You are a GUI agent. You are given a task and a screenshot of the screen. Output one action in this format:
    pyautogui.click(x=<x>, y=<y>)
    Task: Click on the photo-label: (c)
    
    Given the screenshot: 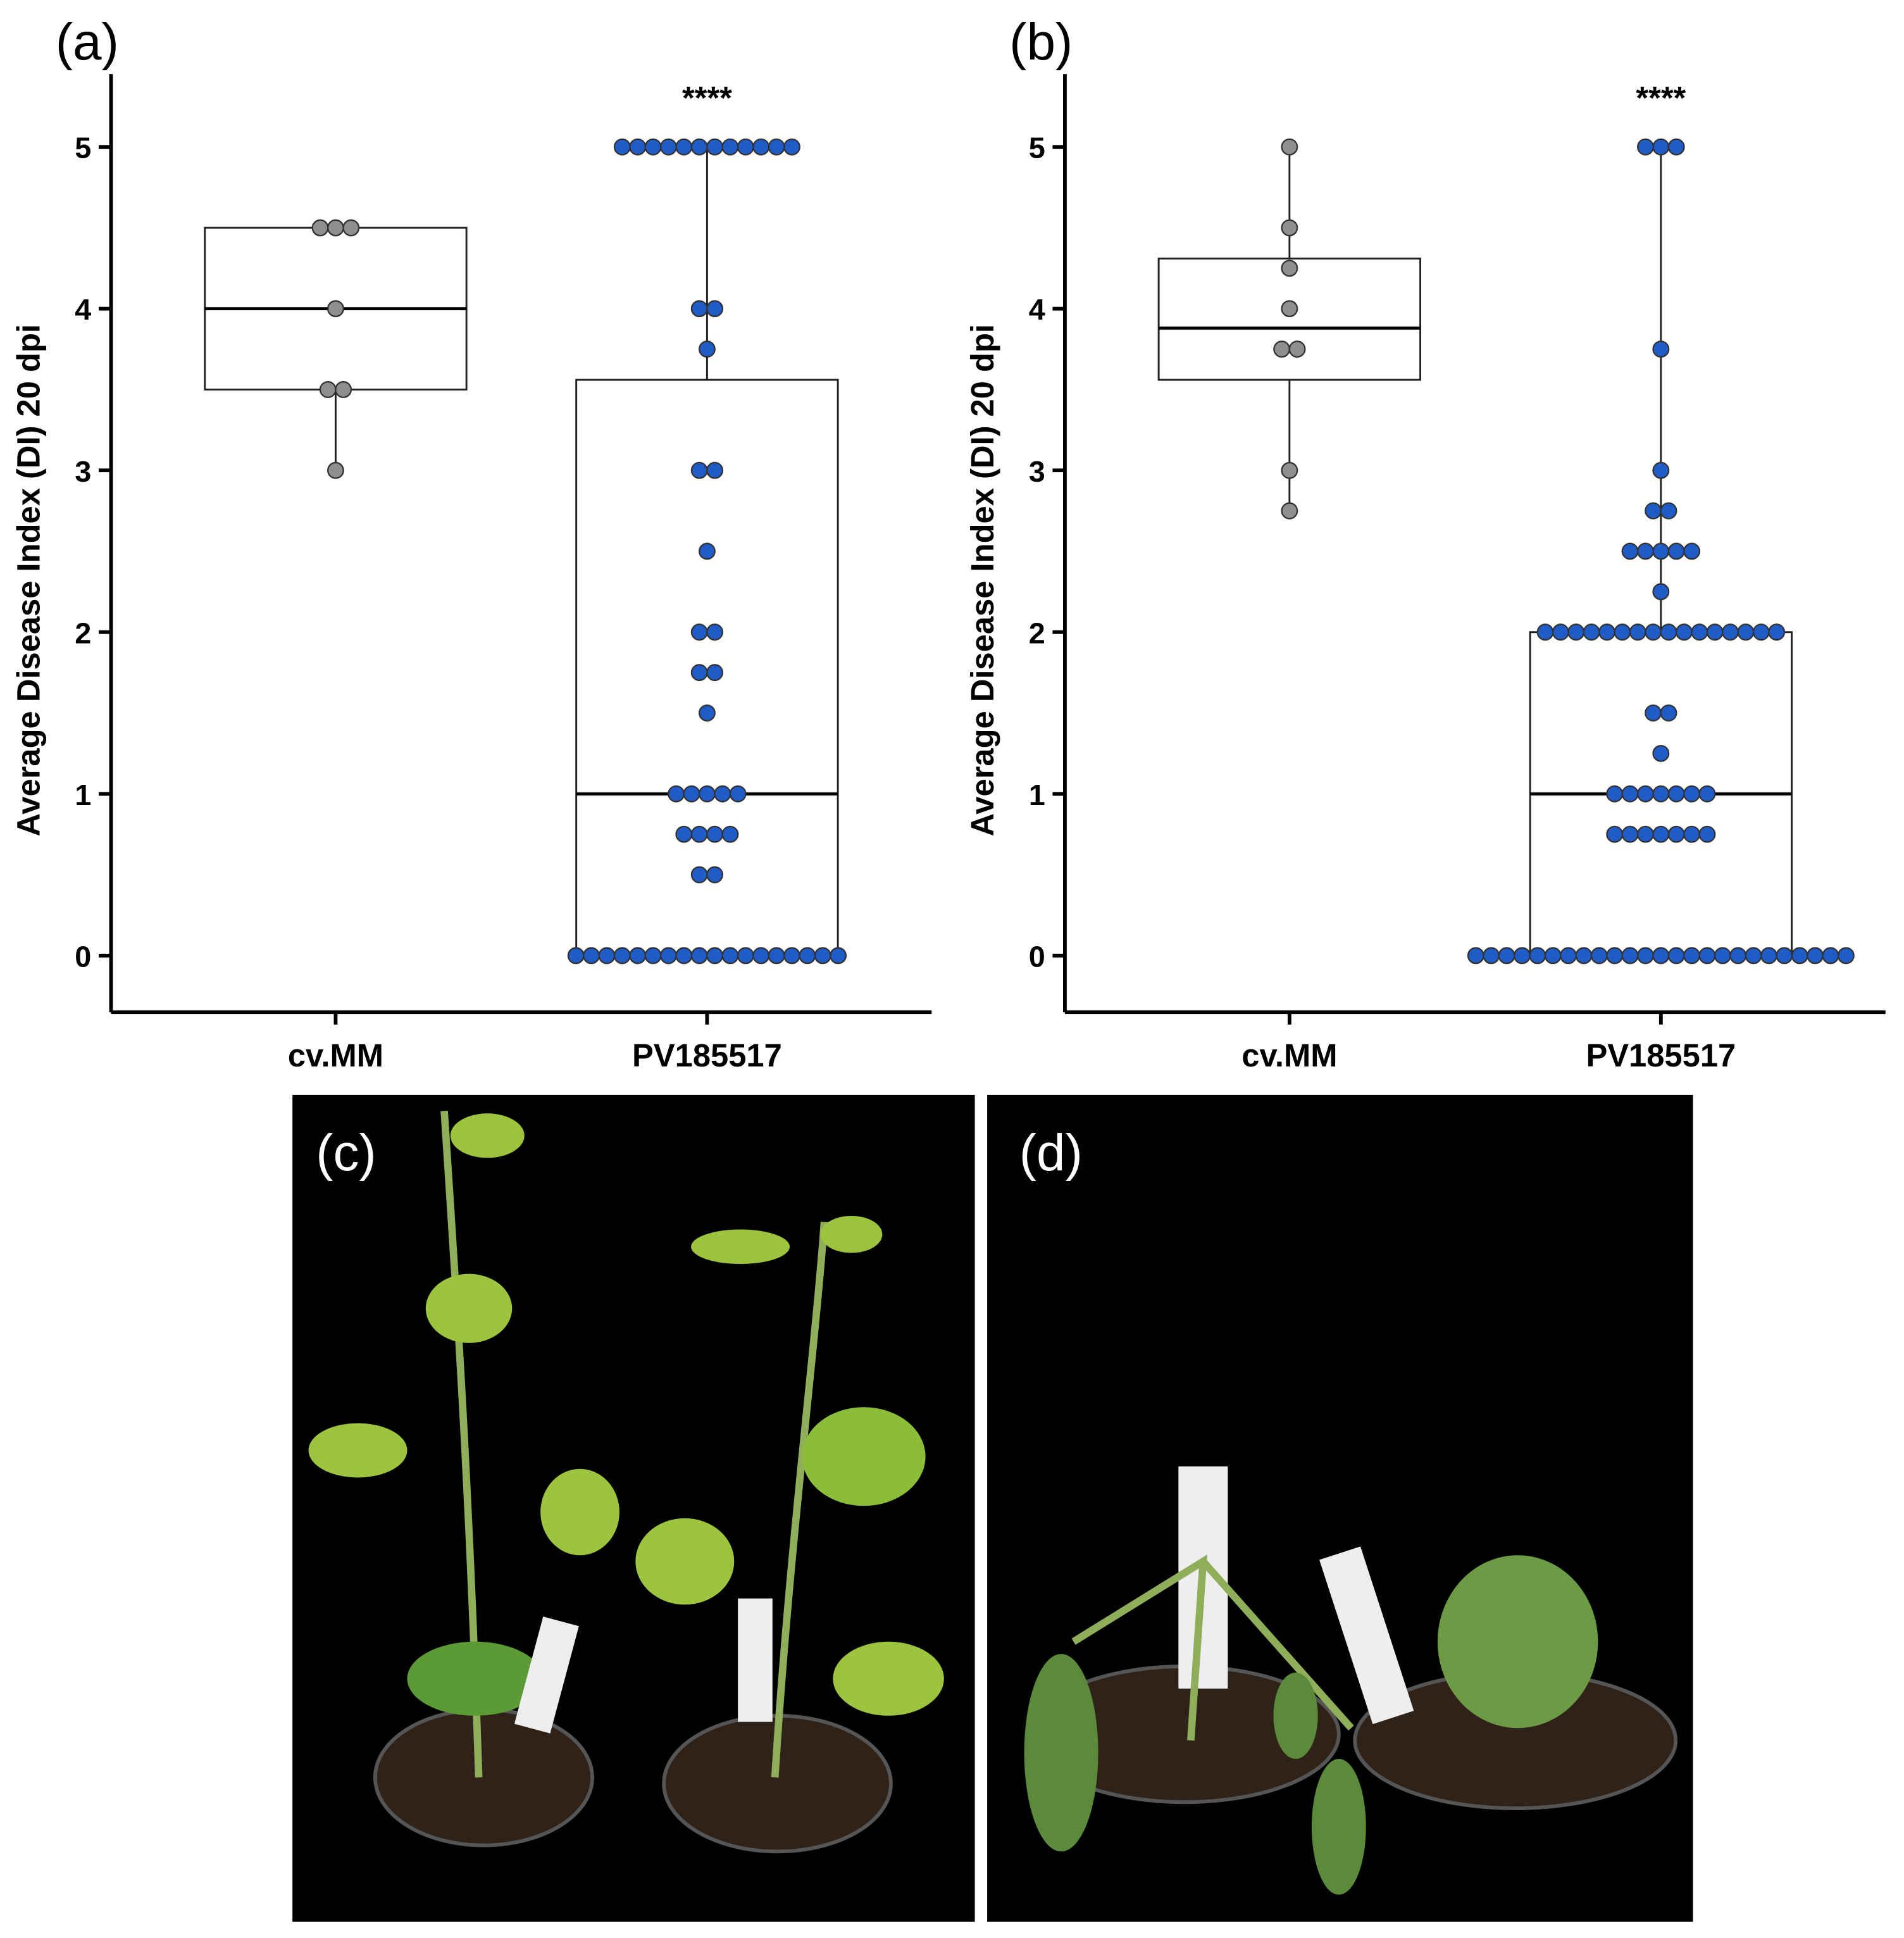 What is the action you would take?
    pyautogui.click(x=346, y=1153)
    